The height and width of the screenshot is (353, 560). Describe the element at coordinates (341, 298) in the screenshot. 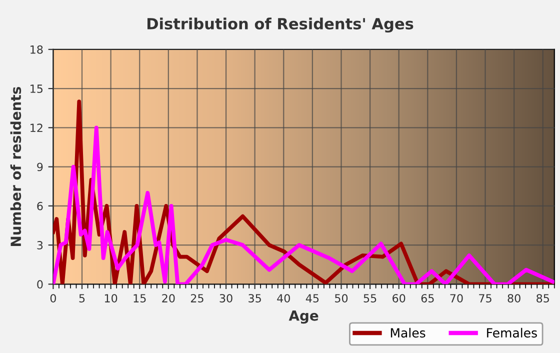

I see `x-tick-label: 50` at that location.